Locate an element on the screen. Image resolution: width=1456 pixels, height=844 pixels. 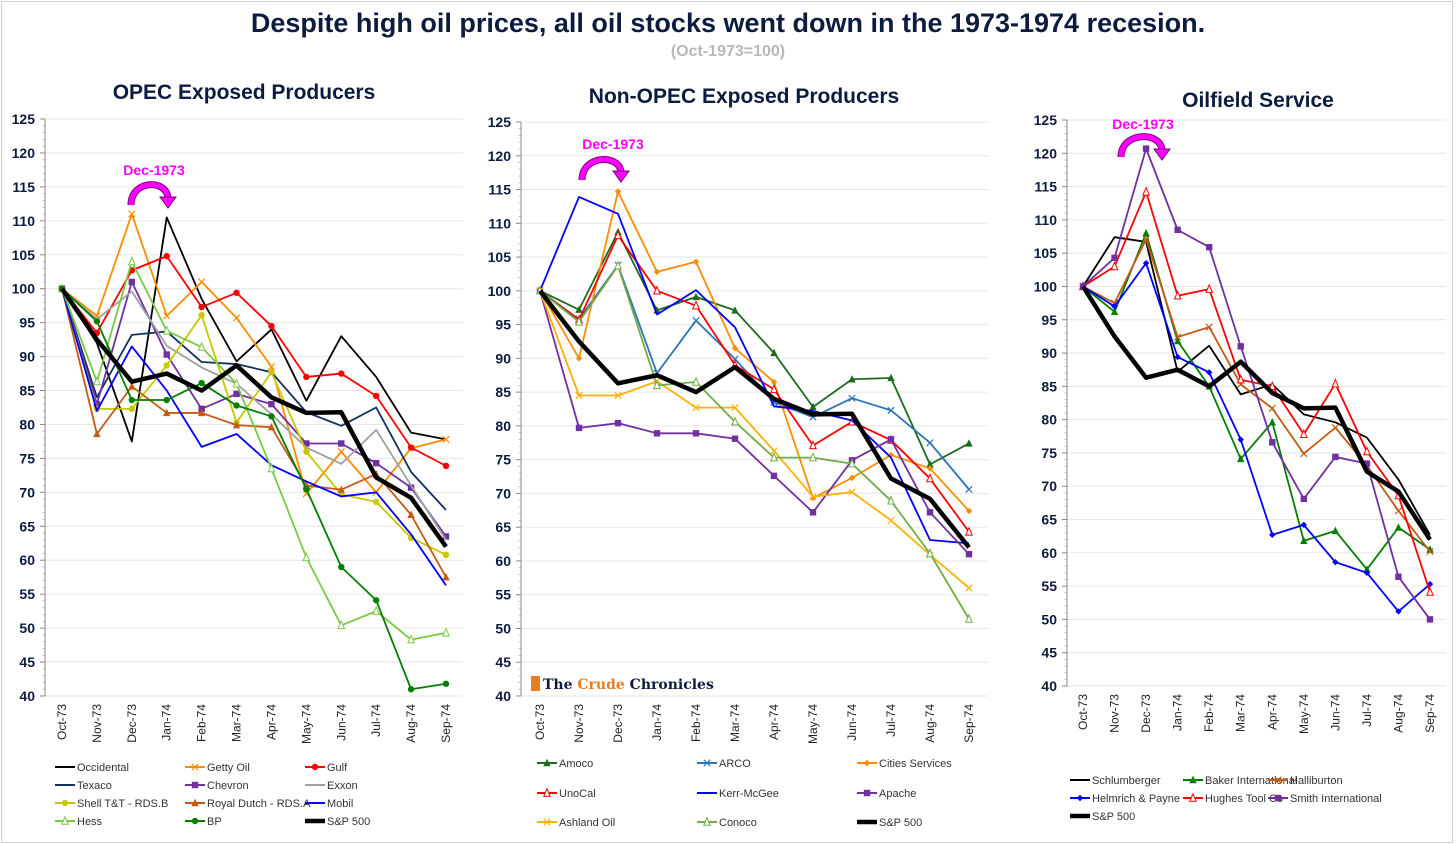
watermark-chronicles: Chronicles is located at coordinates (669, 685).